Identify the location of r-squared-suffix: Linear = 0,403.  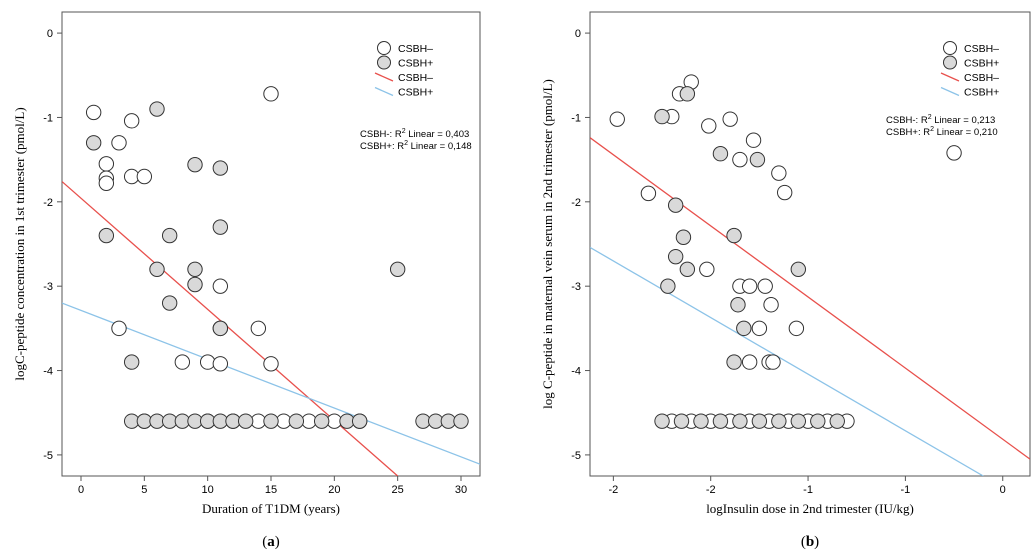
(438, 134).